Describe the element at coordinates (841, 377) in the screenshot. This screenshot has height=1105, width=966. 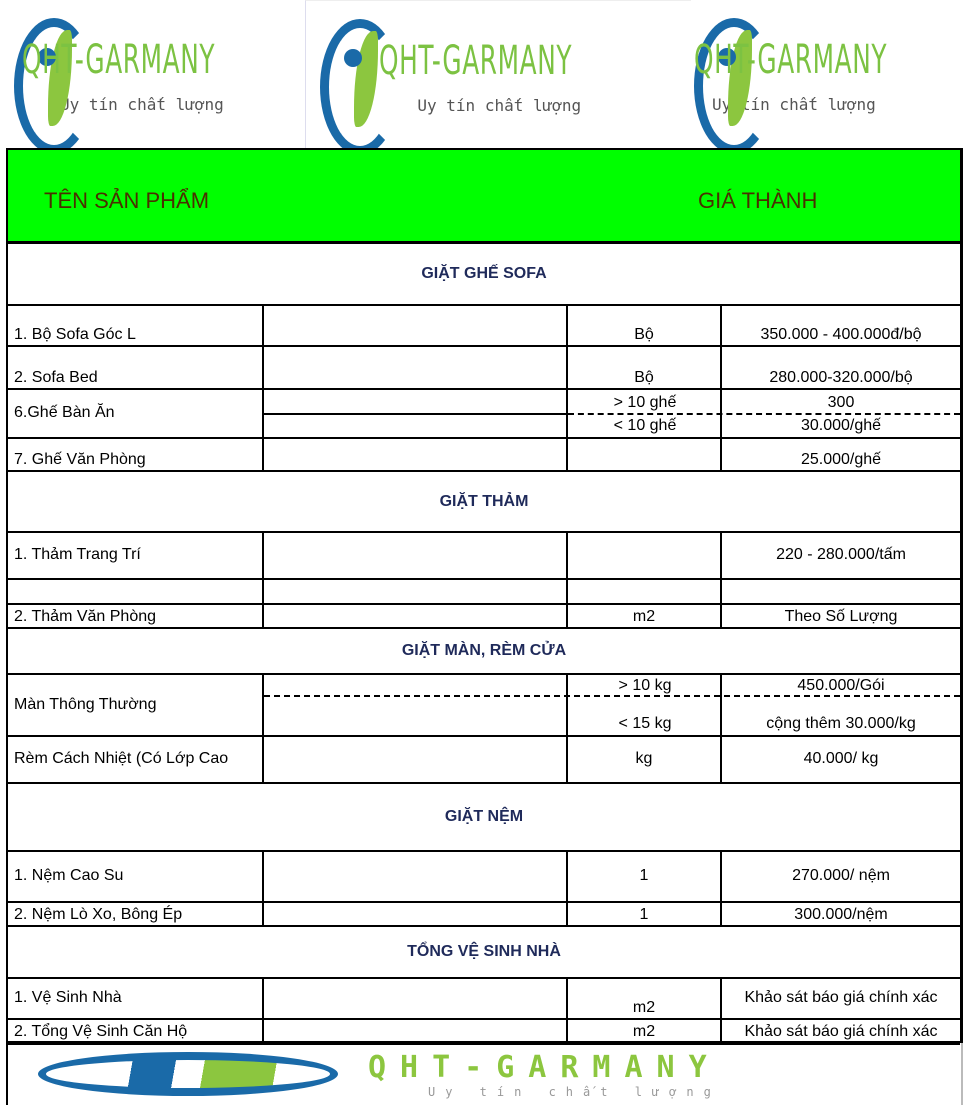
I see `cell-price: 280.000-320.000/bộ` at that location.